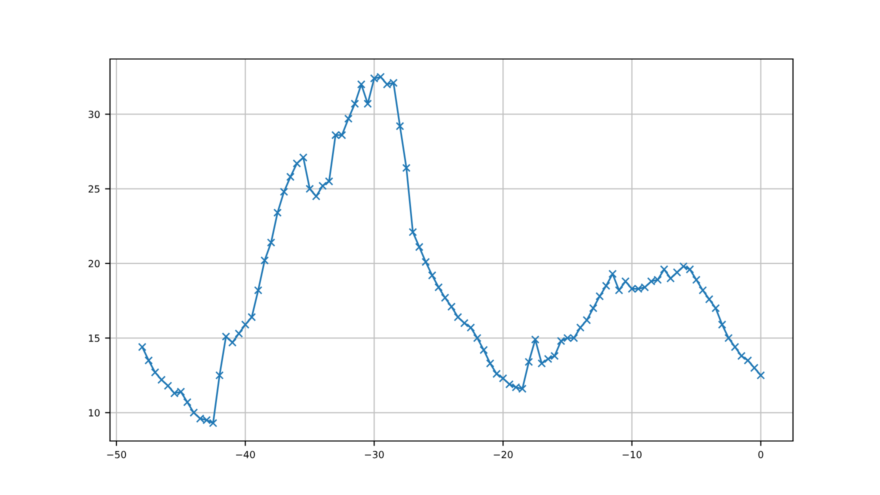 The height and width of the screenshot is (495, 880). What do you see at coordinates (94, 338) in the screenshot?
I see `y-tick-label: 15` at bounding box center [94, 338].